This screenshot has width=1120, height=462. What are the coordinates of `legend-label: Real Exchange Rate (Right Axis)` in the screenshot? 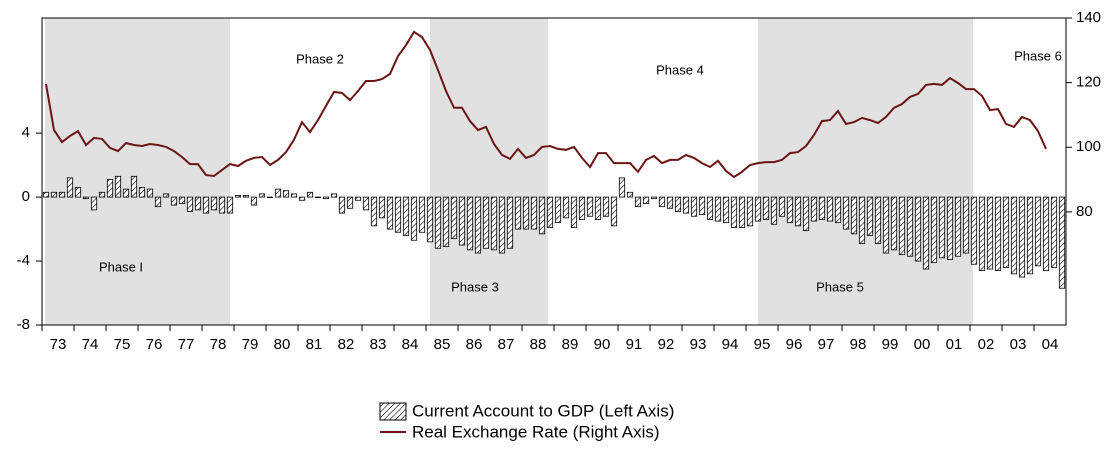 It's located at (536, 431).